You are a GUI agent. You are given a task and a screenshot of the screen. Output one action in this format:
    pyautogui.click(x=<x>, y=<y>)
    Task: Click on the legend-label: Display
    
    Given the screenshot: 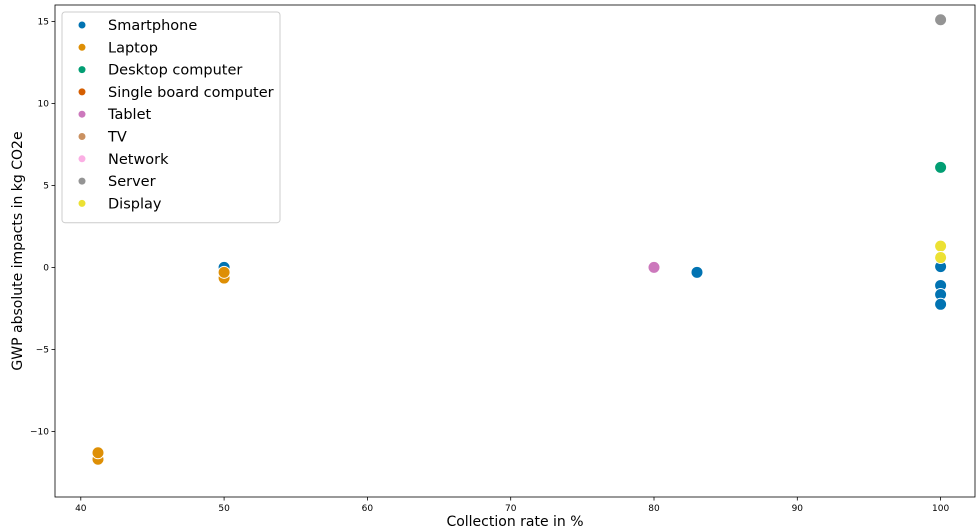 What is the action you would take?
    pyautogui.click(x=135, y=204)
    